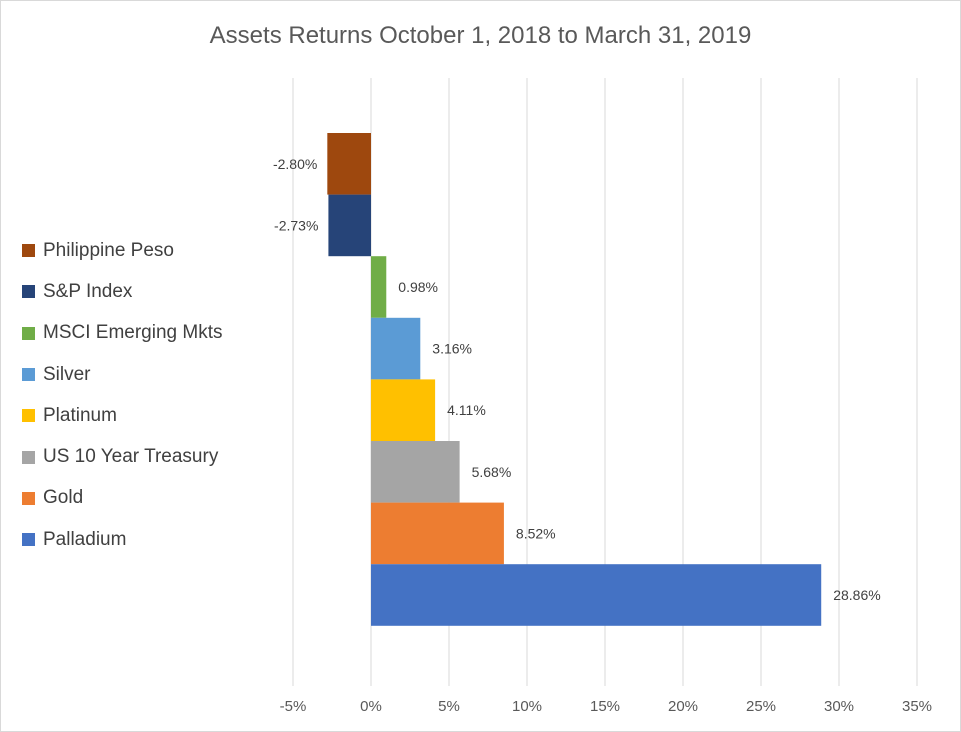 The image size is (961, 732). What do you see at coordinates (396, 348) in the screenshot?
I see `bar-silver` at bounding box center [396, 348].